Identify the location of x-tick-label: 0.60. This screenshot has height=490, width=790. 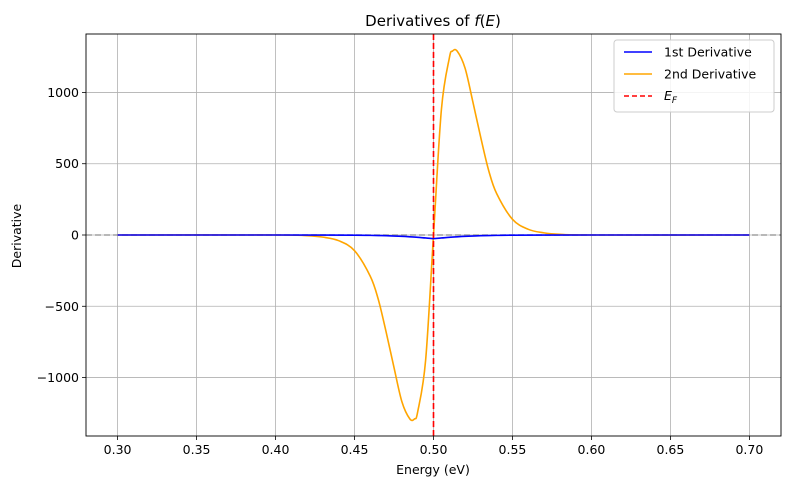
(592, 449).